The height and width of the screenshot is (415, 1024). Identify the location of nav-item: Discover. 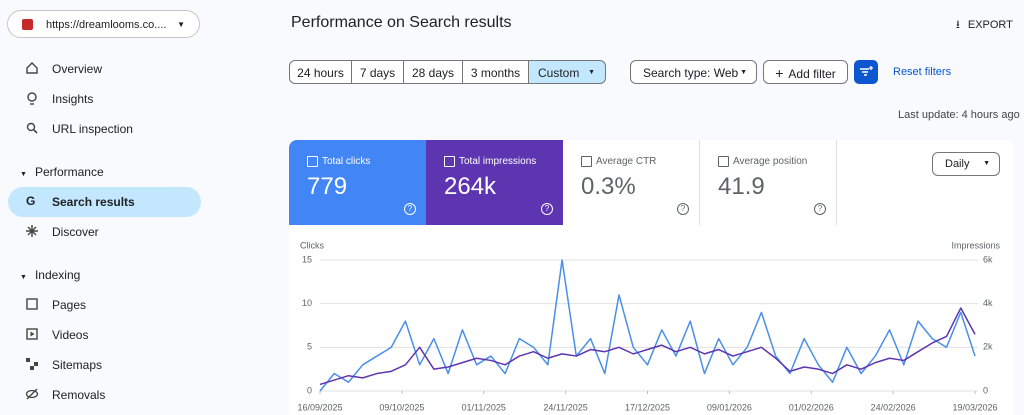
(104, 232).